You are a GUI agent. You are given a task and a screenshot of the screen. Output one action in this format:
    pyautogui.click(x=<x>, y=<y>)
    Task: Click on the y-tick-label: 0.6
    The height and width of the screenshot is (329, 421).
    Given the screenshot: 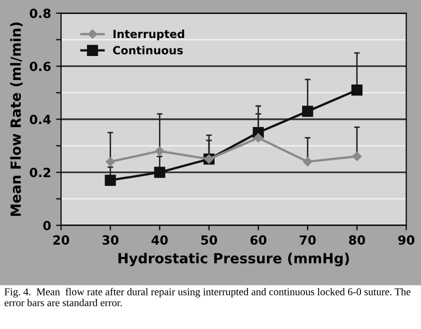 What is the action you would take?
    pyautogui.click(x=40, y=67)
    